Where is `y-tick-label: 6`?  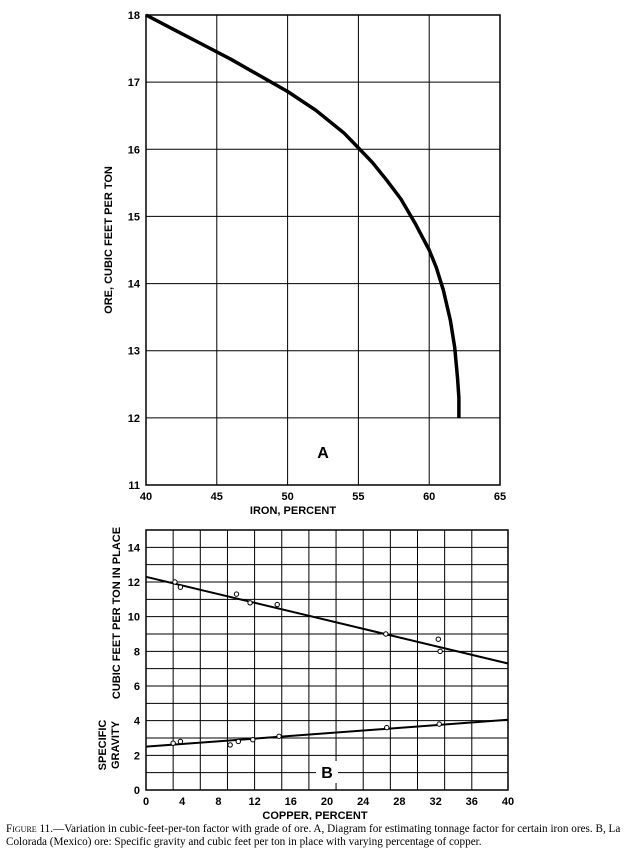
y-tick-label: 6 is located at coordinates (137, 687).